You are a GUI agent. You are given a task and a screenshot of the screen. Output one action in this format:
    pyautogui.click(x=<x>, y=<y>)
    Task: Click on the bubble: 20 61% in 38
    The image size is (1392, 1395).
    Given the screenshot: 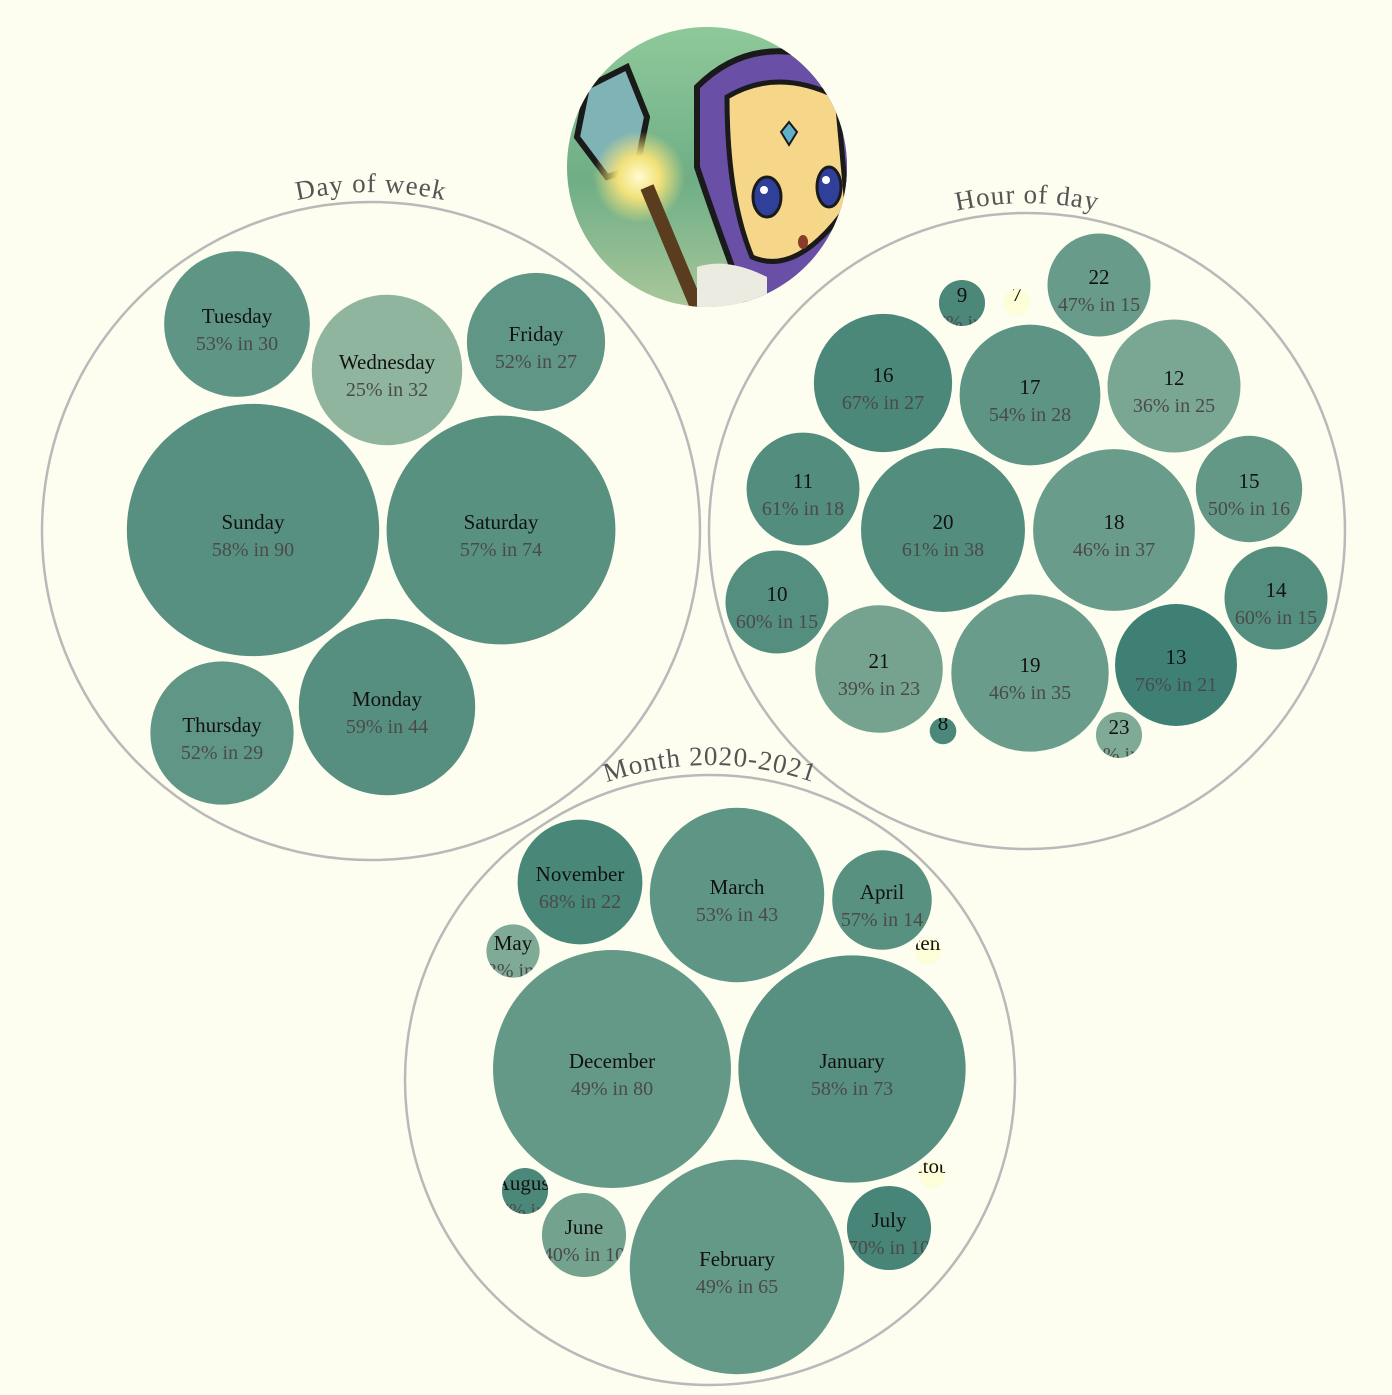 What is the action you would take?
    pyautogui.click(x=943, y=530)
    